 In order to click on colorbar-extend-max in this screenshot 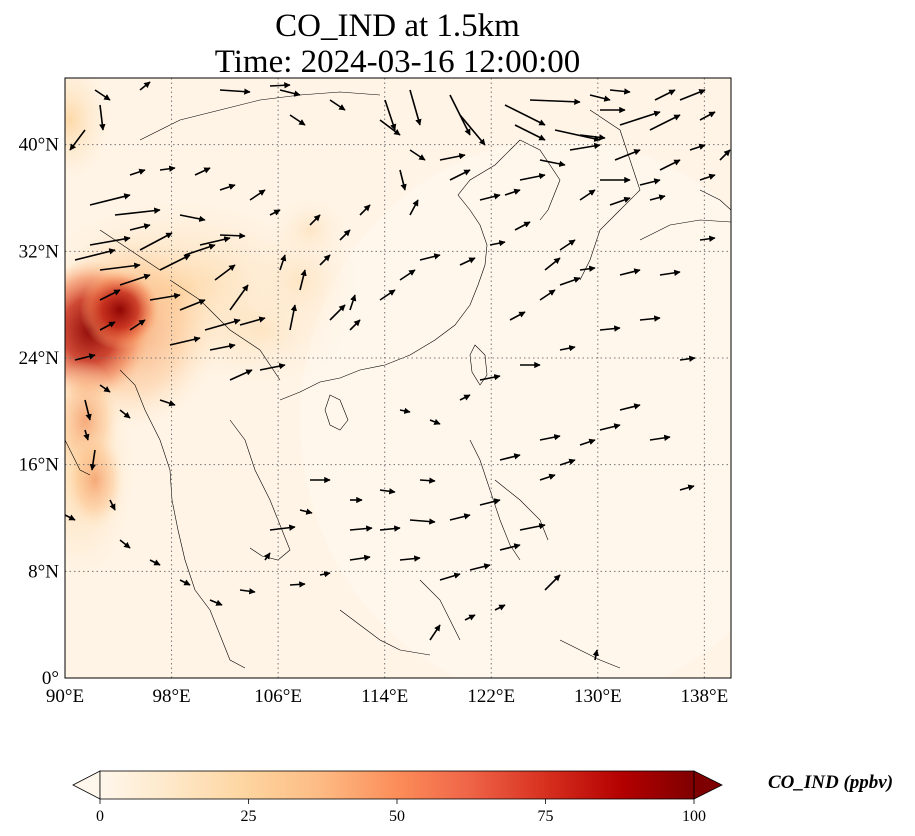, I will do `click(708, 785)`.